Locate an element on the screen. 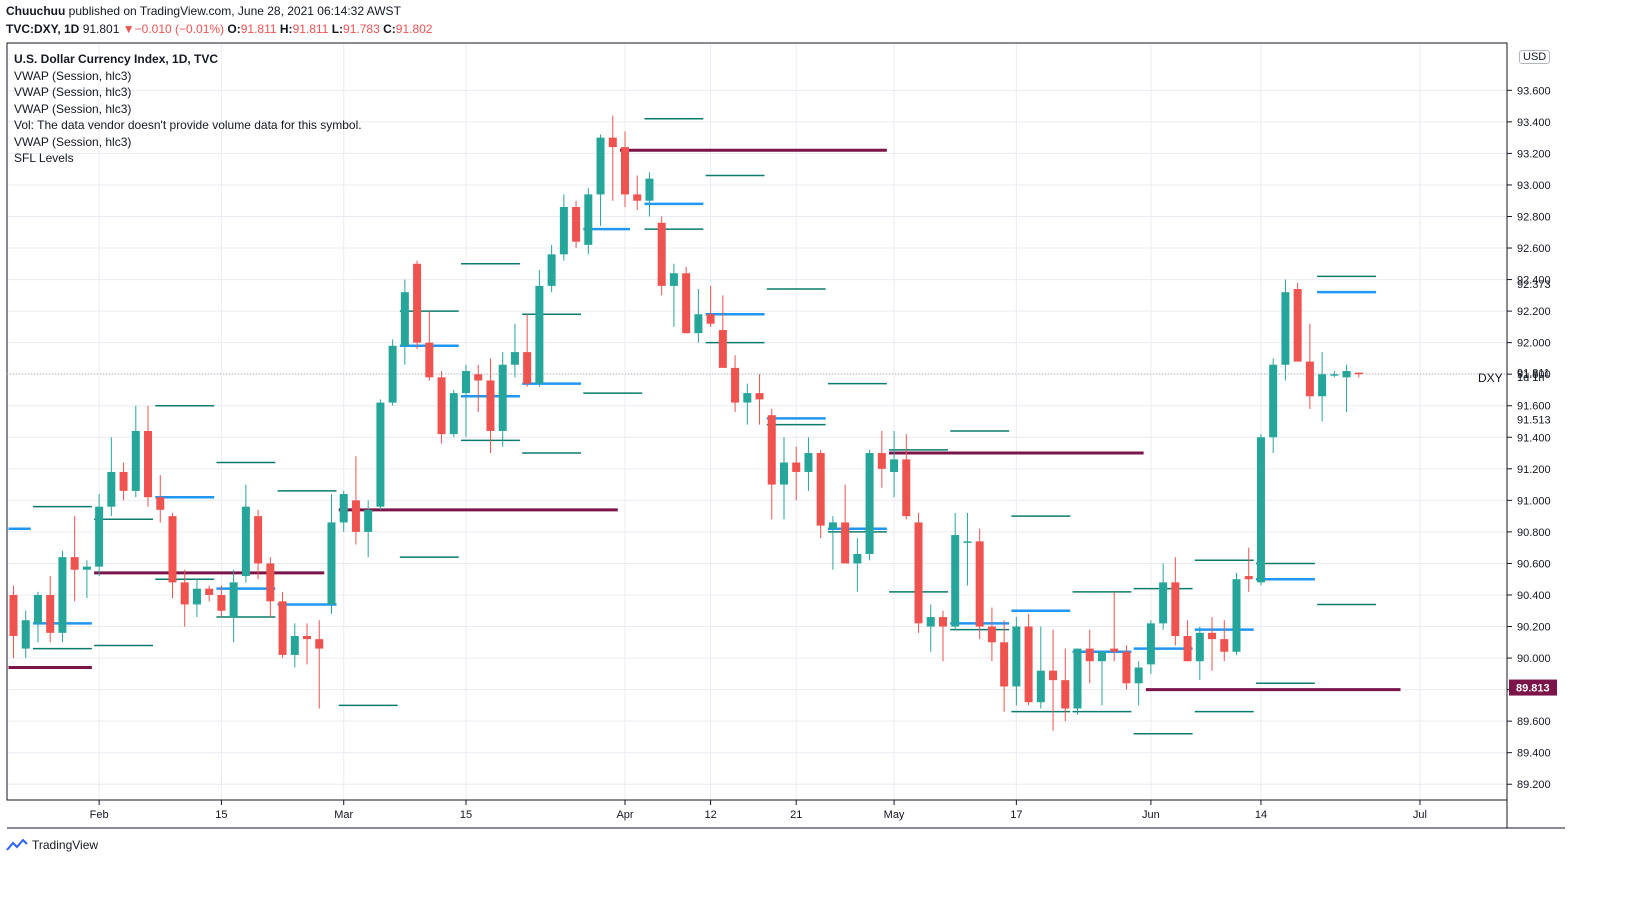  legend-vwap-2: VWAP (Session, hlc3) is located at coordinates (73, 92).